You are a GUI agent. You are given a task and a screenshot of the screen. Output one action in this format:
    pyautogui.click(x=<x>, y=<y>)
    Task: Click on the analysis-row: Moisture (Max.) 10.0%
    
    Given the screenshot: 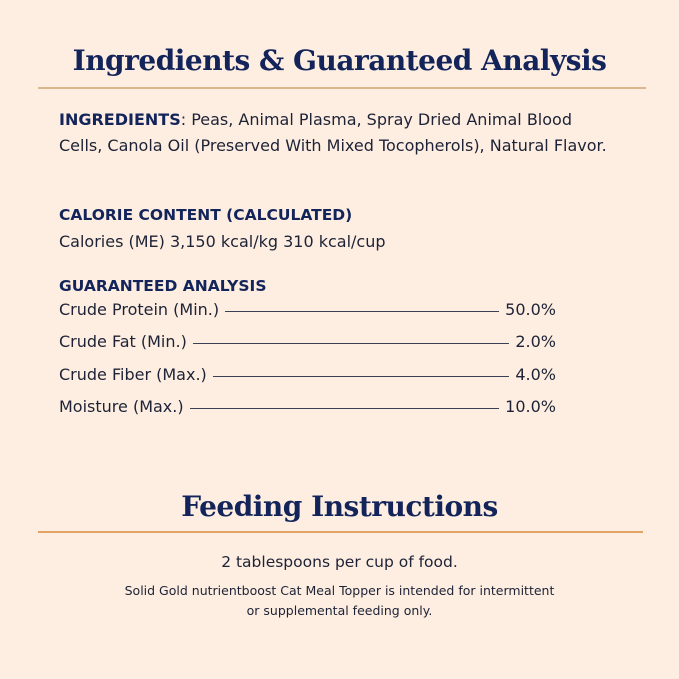 What is the action you would take?
    pyautogui.click(x=307, y=406)
    